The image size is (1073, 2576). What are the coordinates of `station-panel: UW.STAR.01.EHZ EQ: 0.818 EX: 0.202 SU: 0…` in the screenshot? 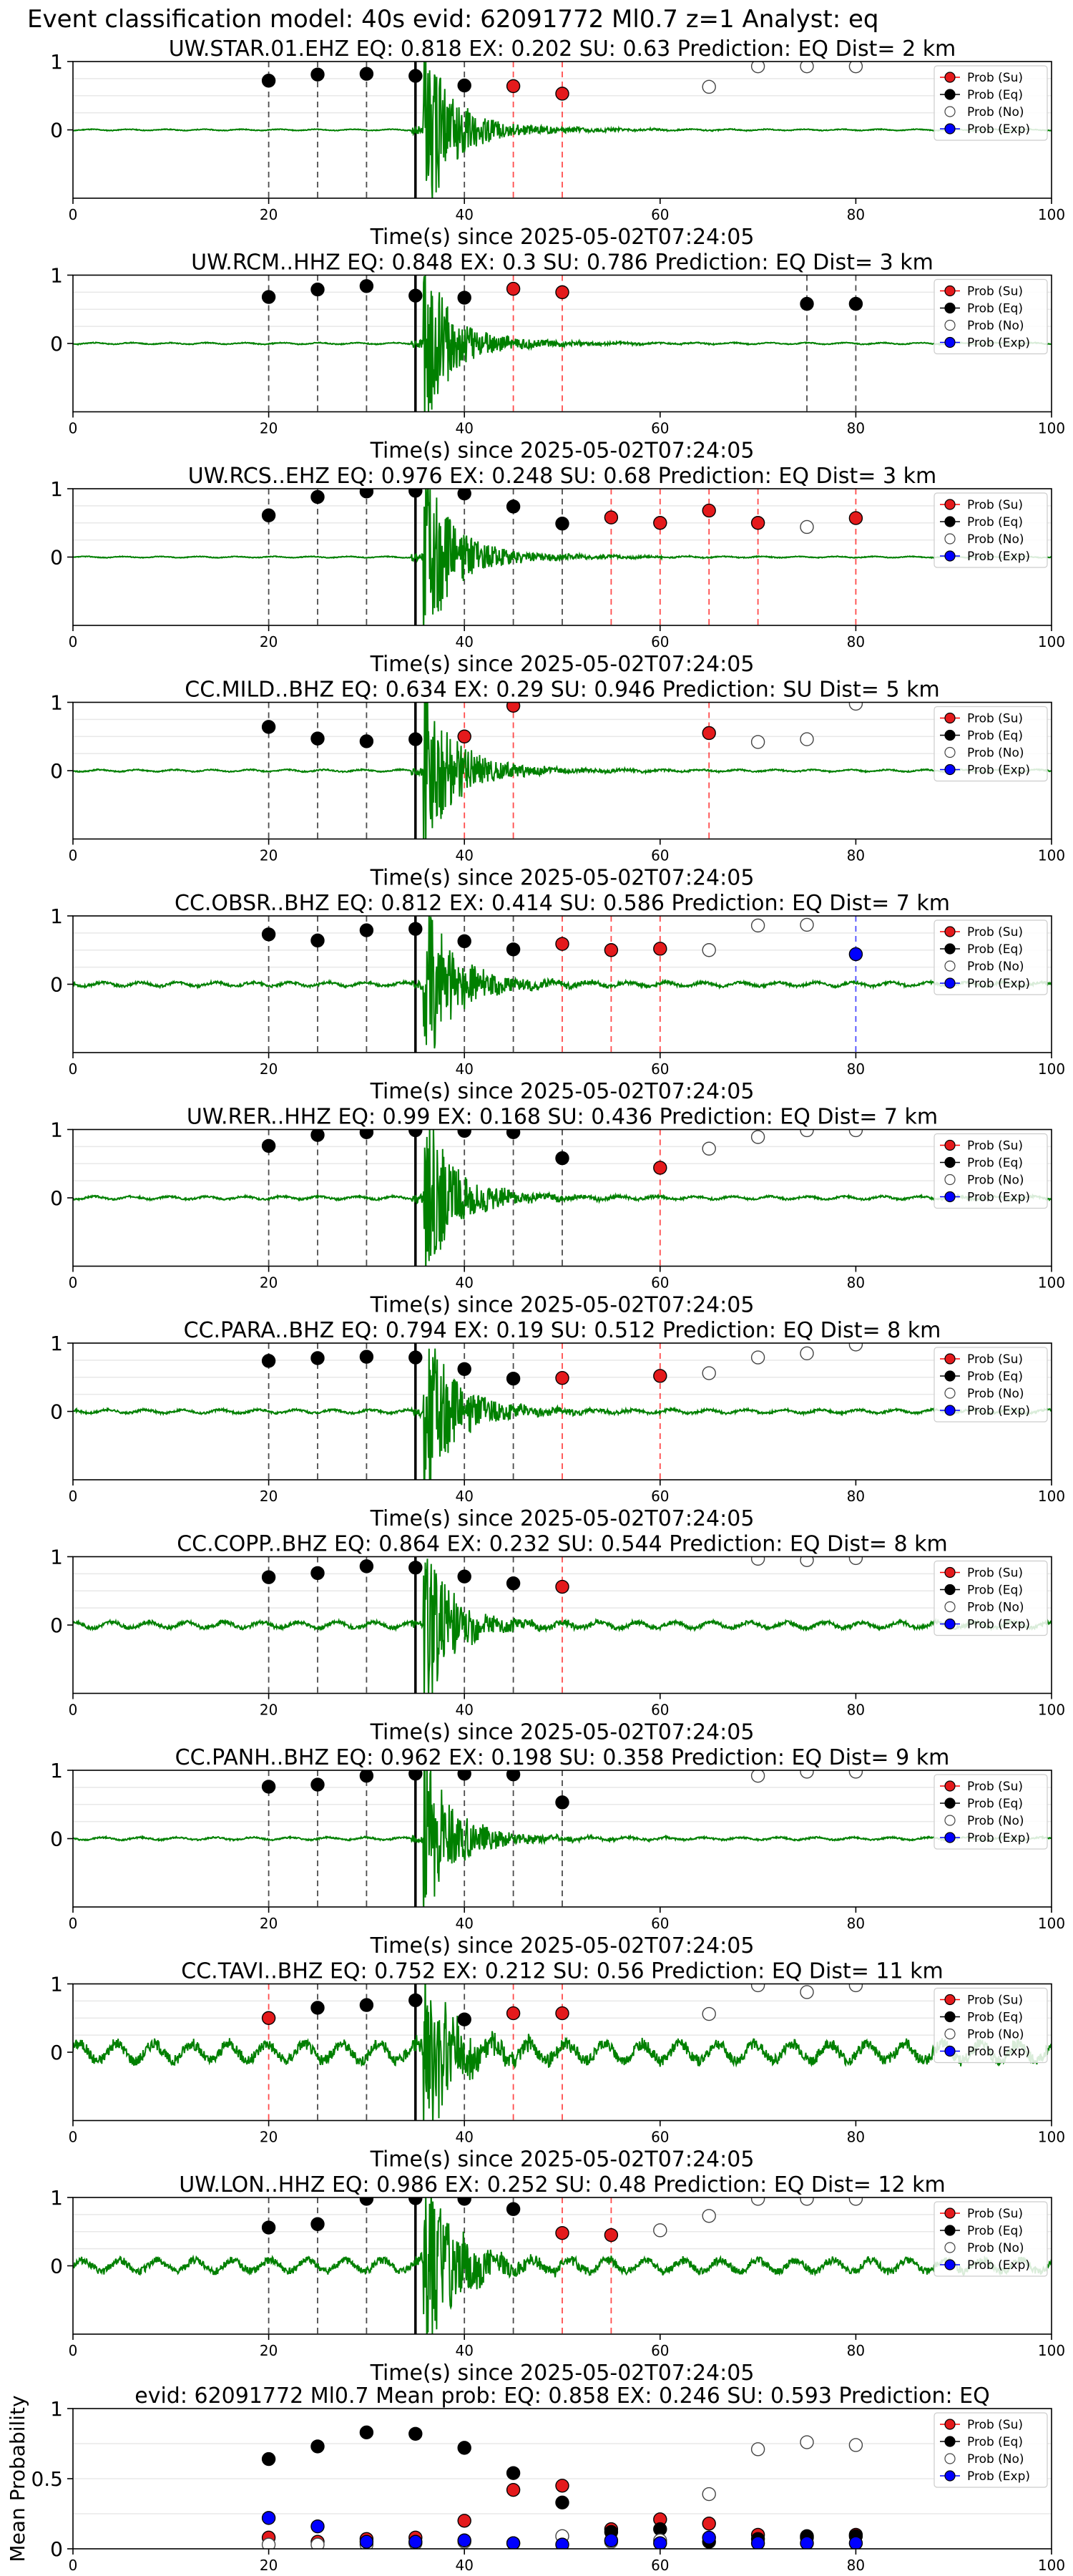 It's located at (557, 143).